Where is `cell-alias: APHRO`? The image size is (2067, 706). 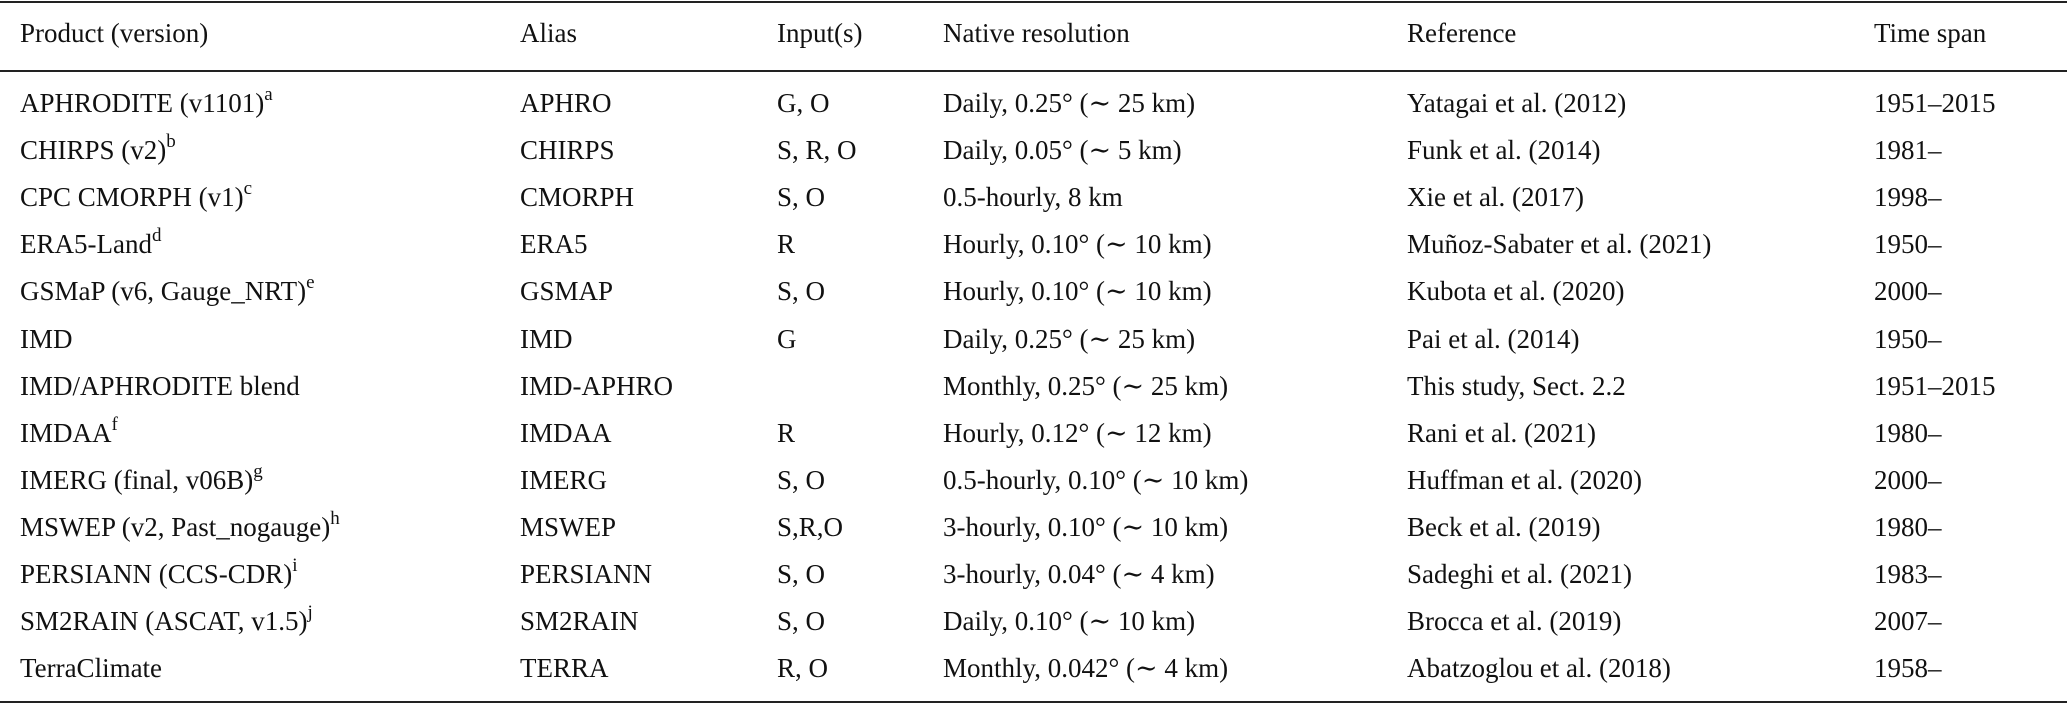 cell-alias: APHRO is located at coordinates (566, 103).